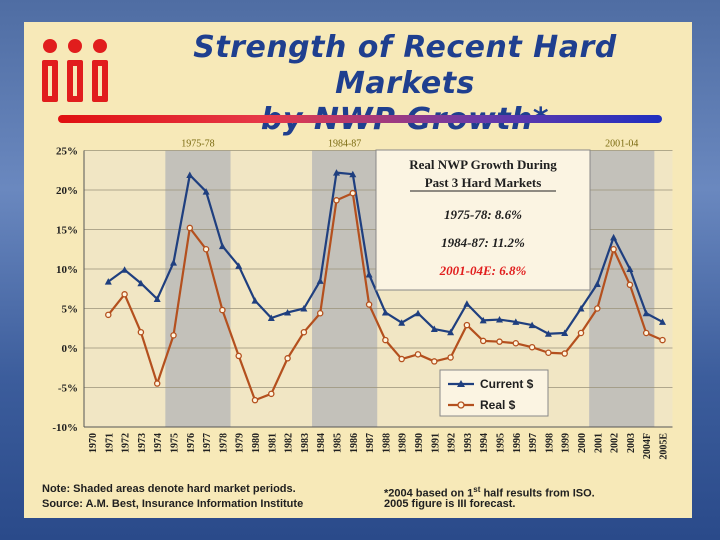 Image resolution: width=720 pixels, height=540 pixels. Describe the element at coordinates (338, 443) in the screenshot. I see `x-tick-label: 1985` at that location.